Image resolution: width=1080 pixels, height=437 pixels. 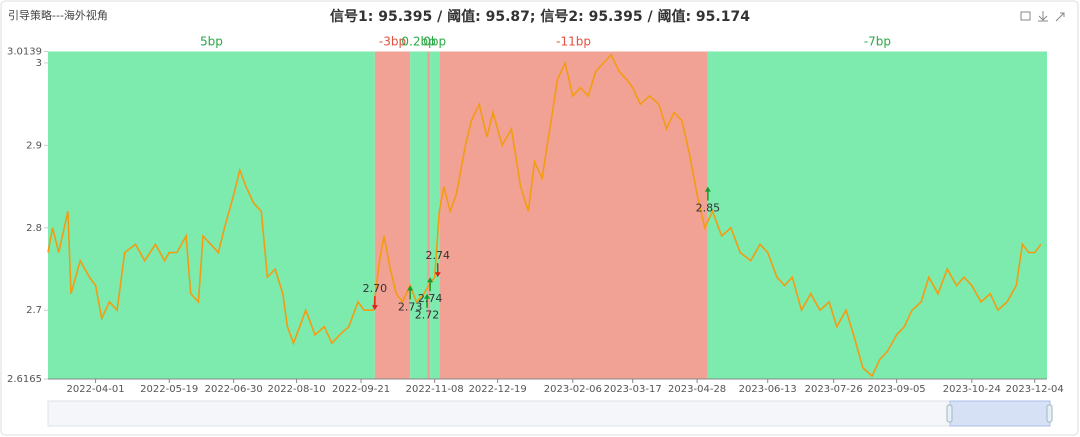 I want to click on zoom-track, so click(x=549, y=413).